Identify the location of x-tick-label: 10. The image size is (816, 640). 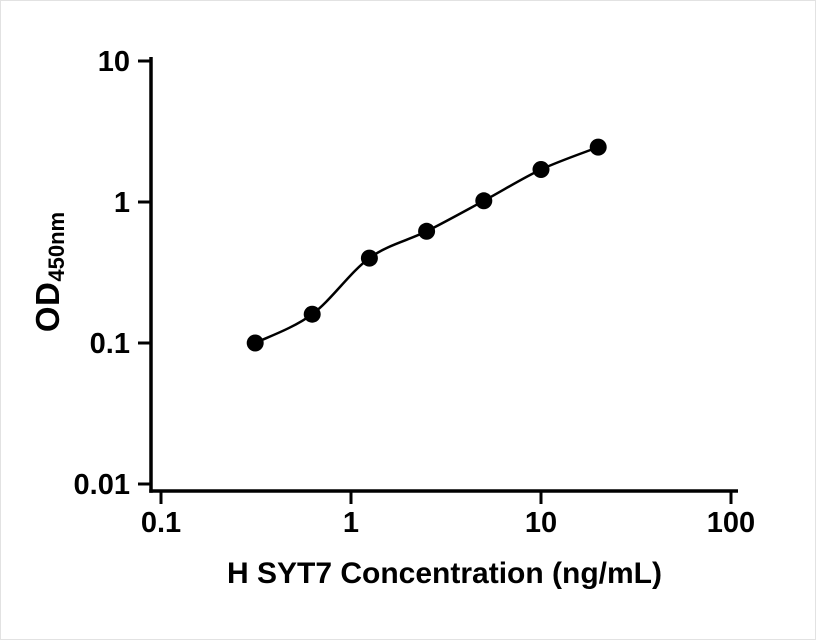
(541, 523).